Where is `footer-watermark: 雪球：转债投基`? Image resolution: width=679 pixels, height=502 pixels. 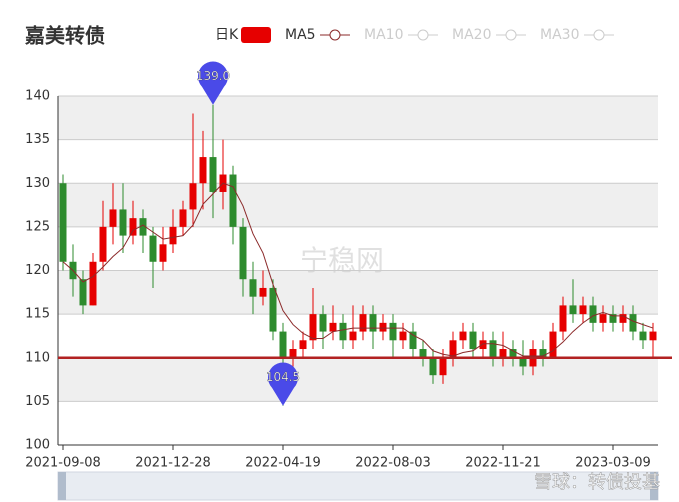
footer-watermark: 雪球：转债投基 is located at coordinates (597, 482).